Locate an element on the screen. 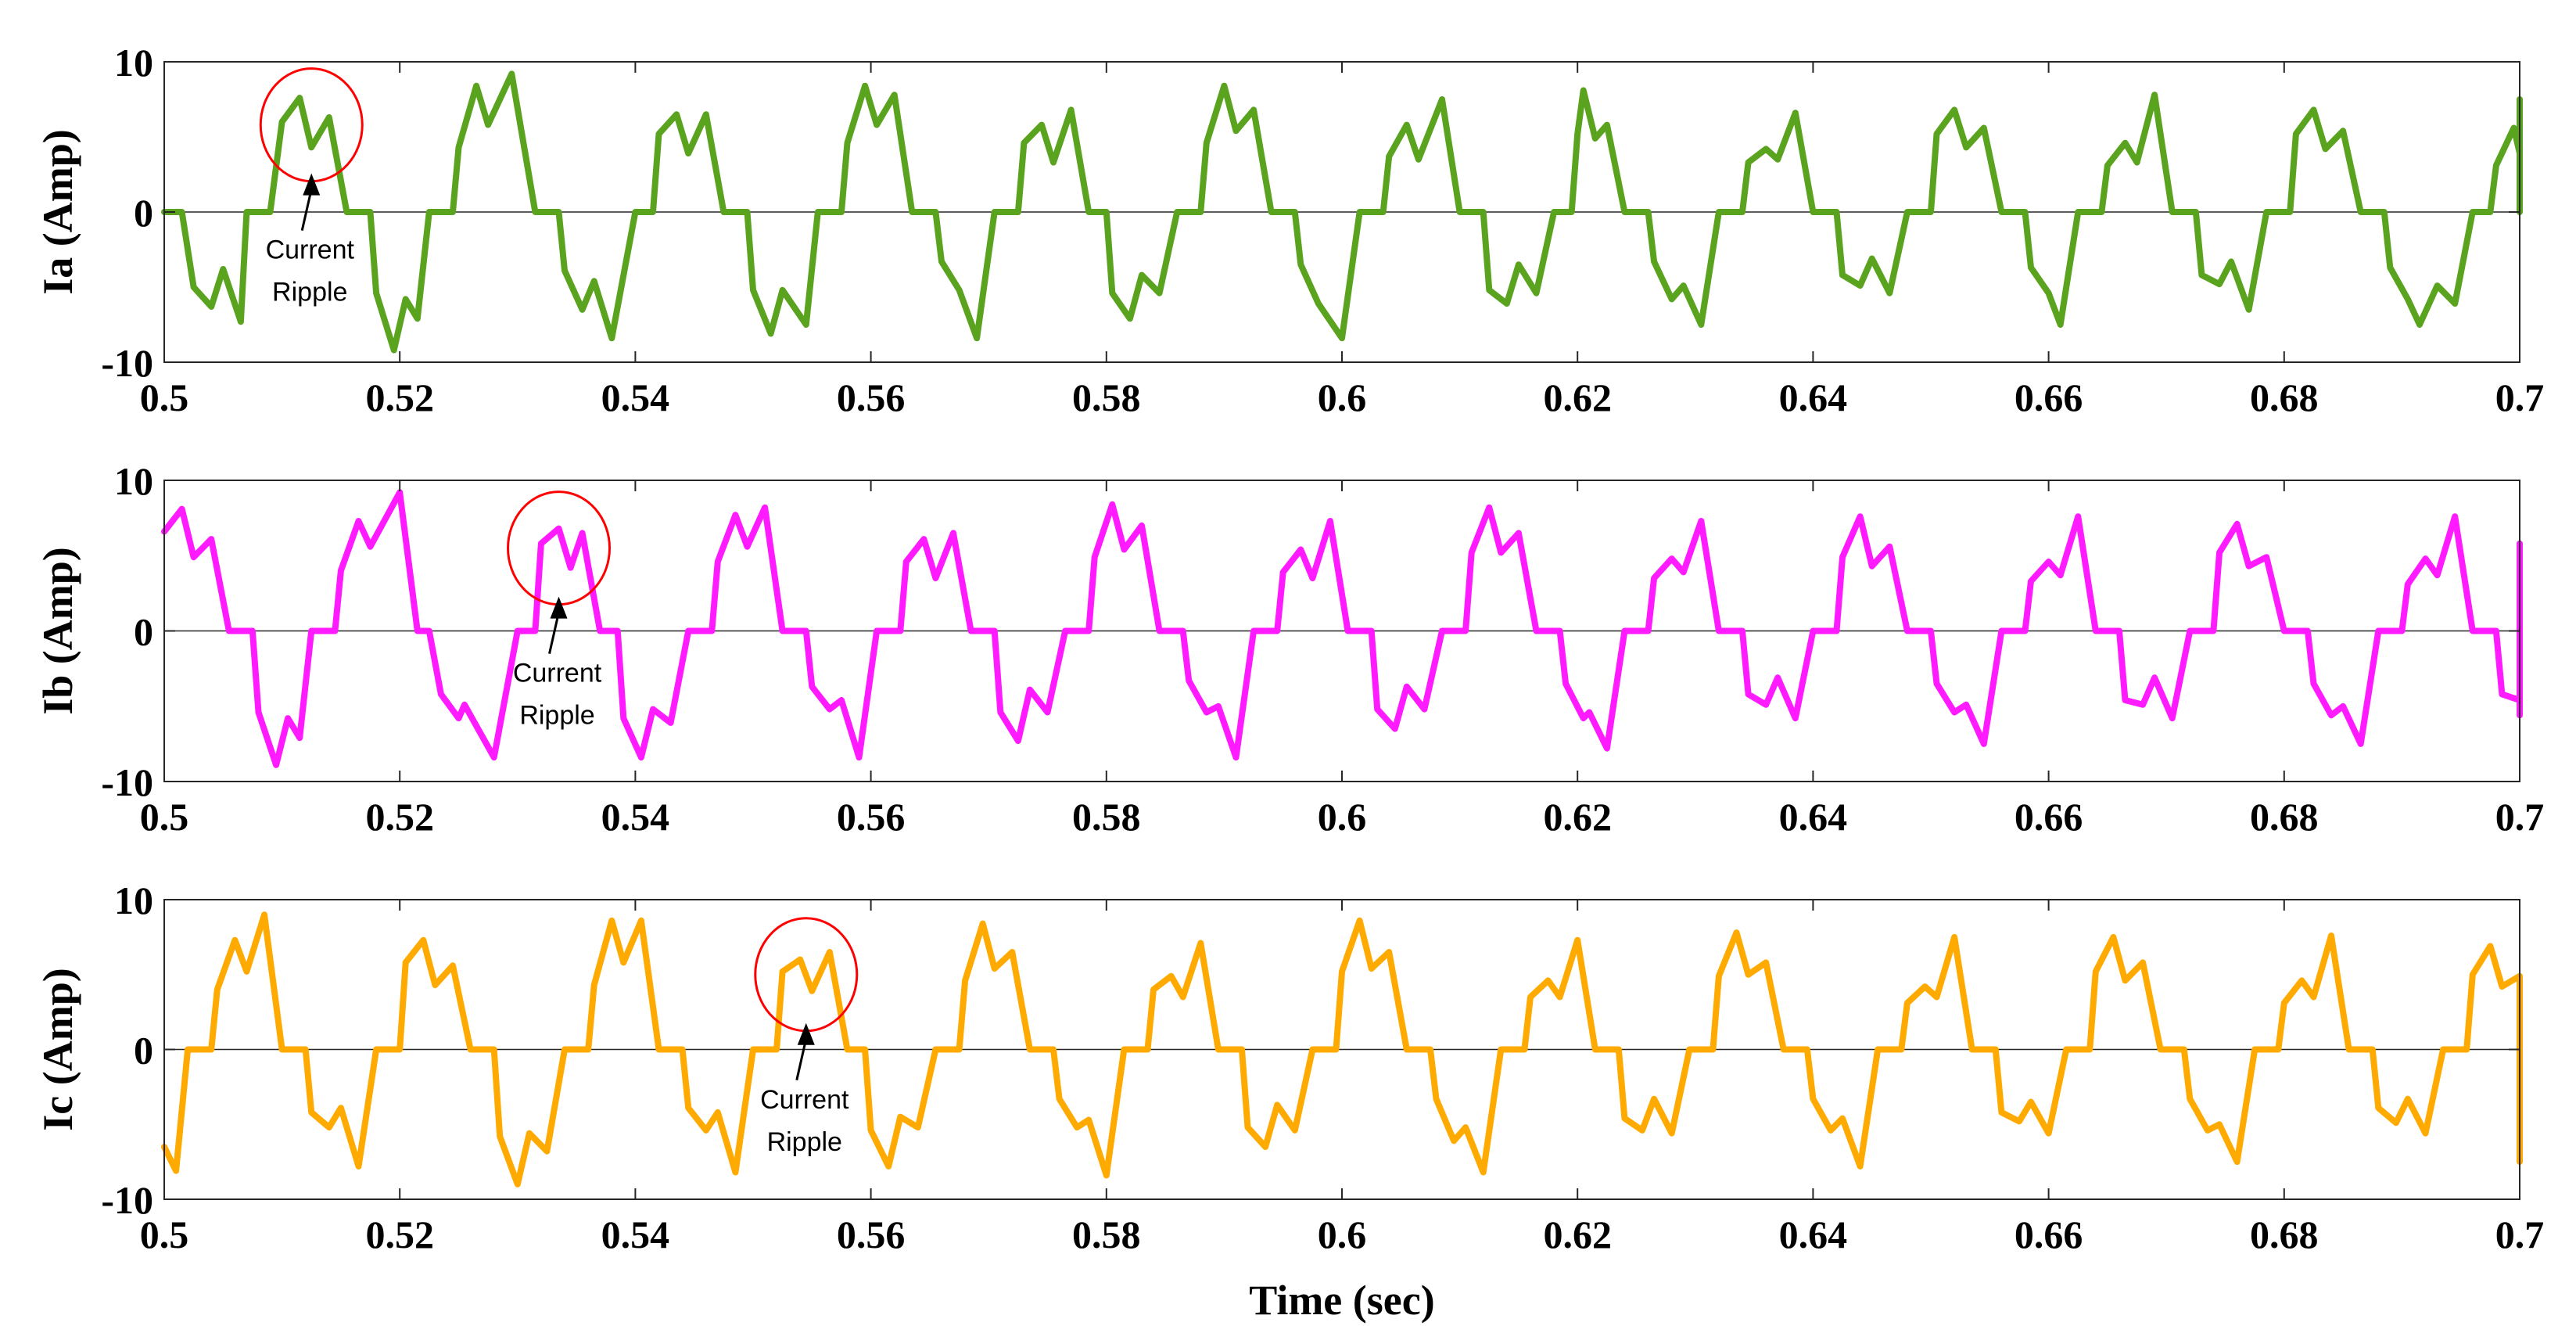 The width and height of the screenshot is (2576, 1326). x-axis-label: Time (sec) is located at coordinates (1341, 1300).